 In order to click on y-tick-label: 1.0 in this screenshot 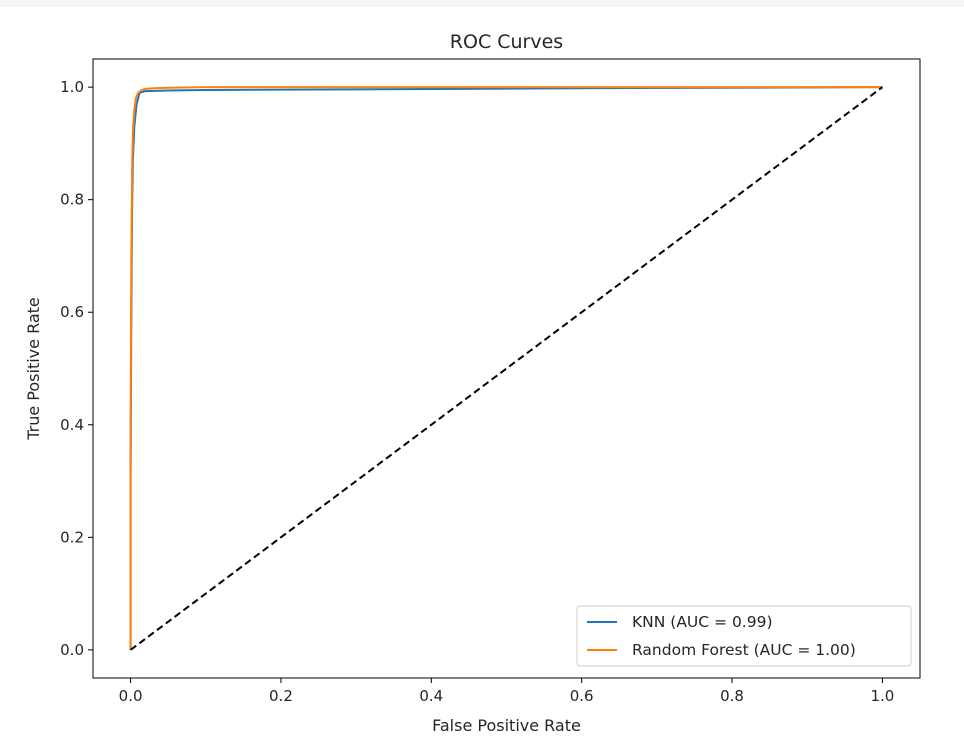, I will do `click(72, 87)`.